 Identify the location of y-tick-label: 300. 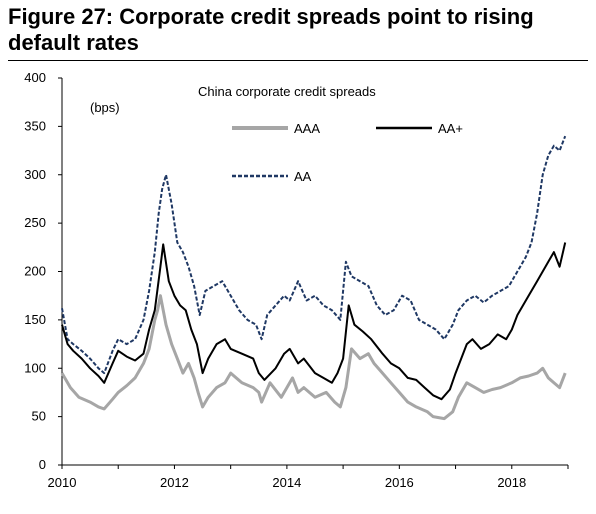
(35, 174).